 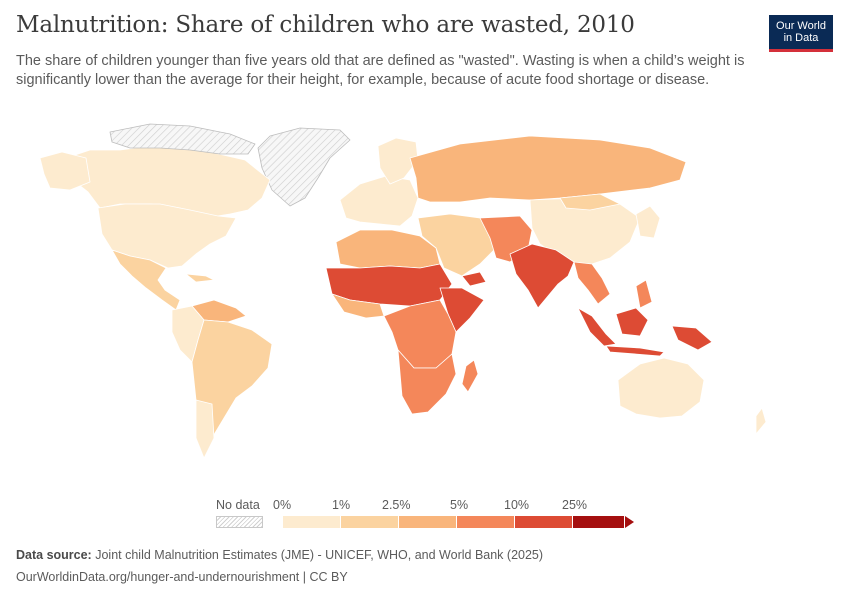 I want to click on region-middle-east, so click(x=459, y=245).